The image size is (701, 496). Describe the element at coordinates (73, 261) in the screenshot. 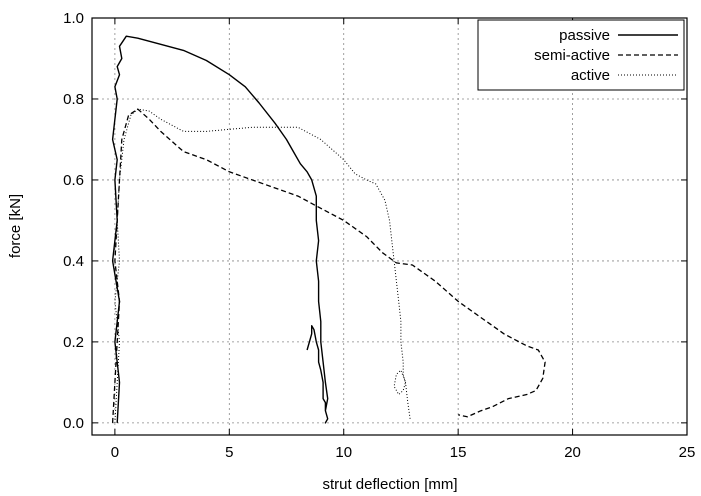

I see `y-tick-label: 0.4` at that location.